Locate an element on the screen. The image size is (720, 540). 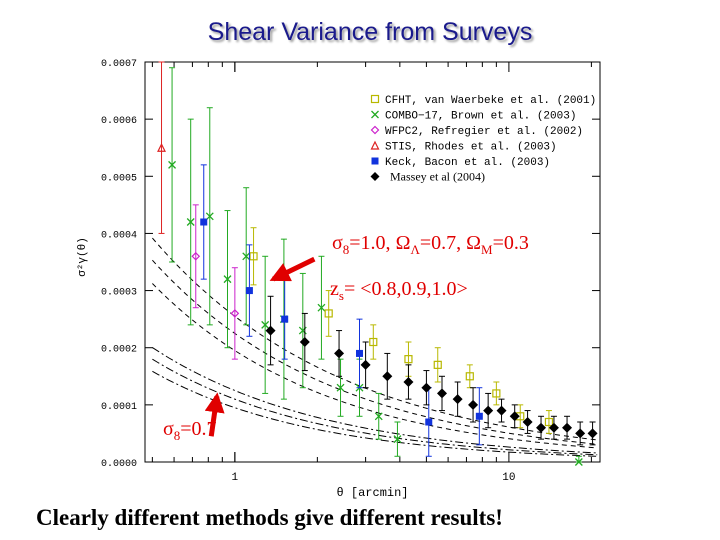
legend-entry-label: WFPC2, Refregier et al. (2002) is located at coordinates (484, 132).